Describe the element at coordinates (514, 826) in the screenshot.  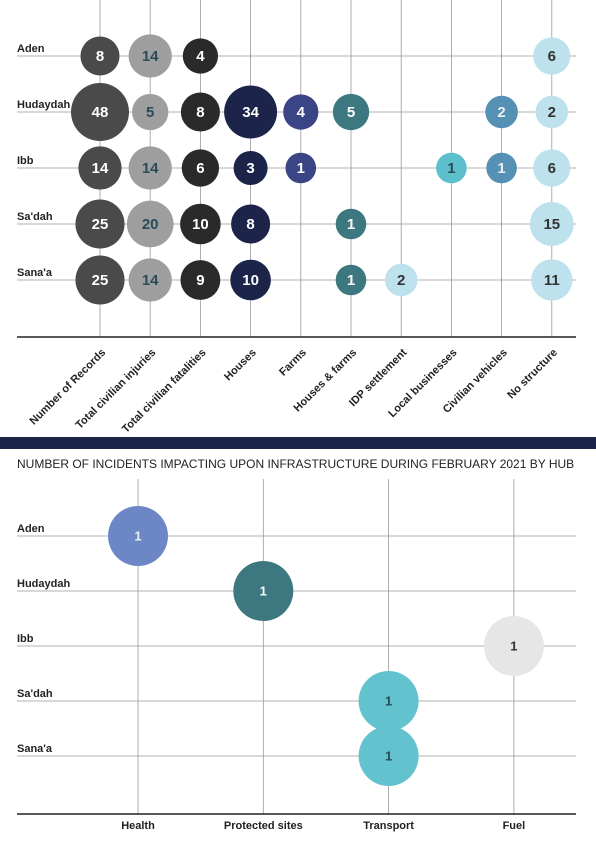
I see `x-tick-label: Fuel` at that location.